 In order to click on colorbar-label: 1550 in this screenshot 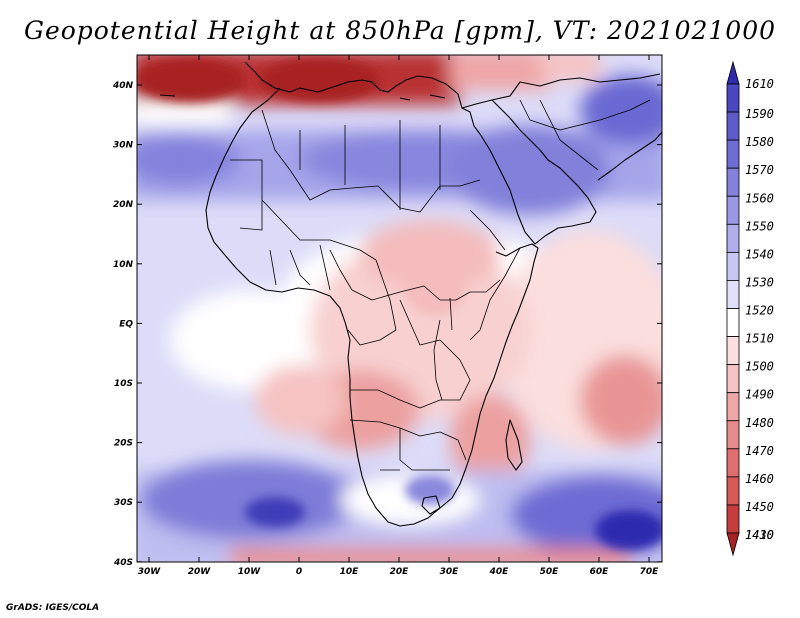, I will do `click(759, 226)`.